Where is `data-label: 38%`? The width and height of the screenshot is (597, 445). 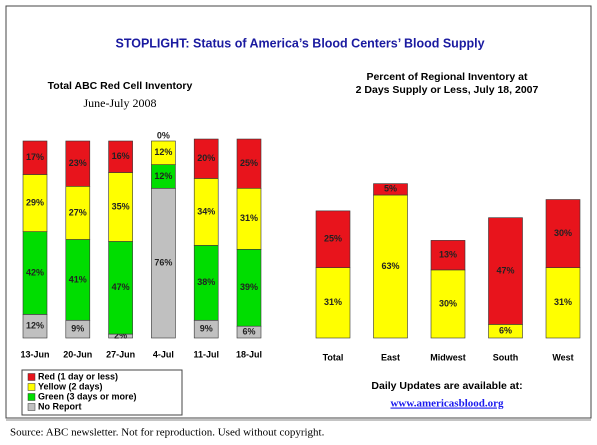
data-label: 38% is located at coordinates (206, 282).